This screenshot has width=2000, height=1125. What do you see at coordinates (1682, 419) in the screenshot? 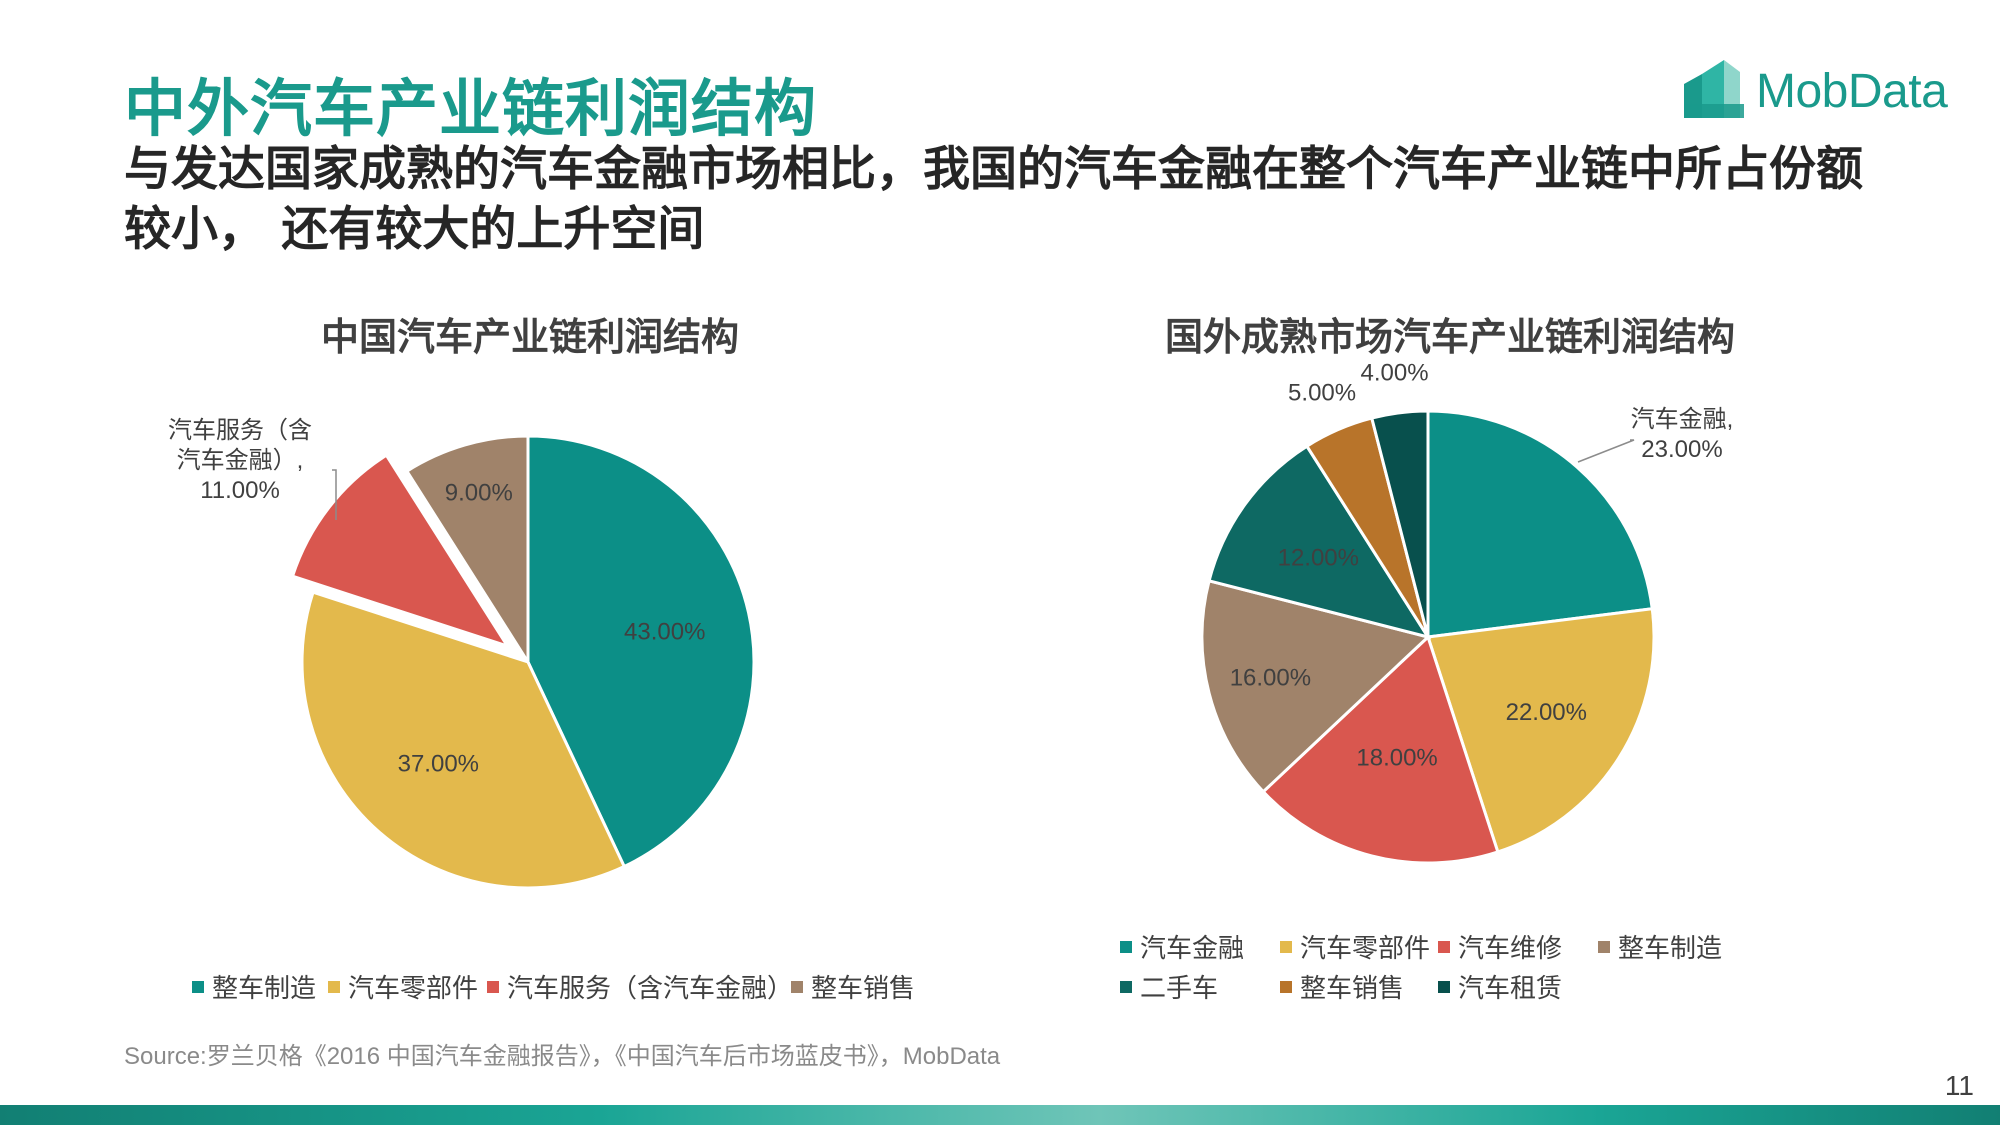
I see `pie-1-callout-line-0: 汽车金融,` at bounding box center [1682, 419].